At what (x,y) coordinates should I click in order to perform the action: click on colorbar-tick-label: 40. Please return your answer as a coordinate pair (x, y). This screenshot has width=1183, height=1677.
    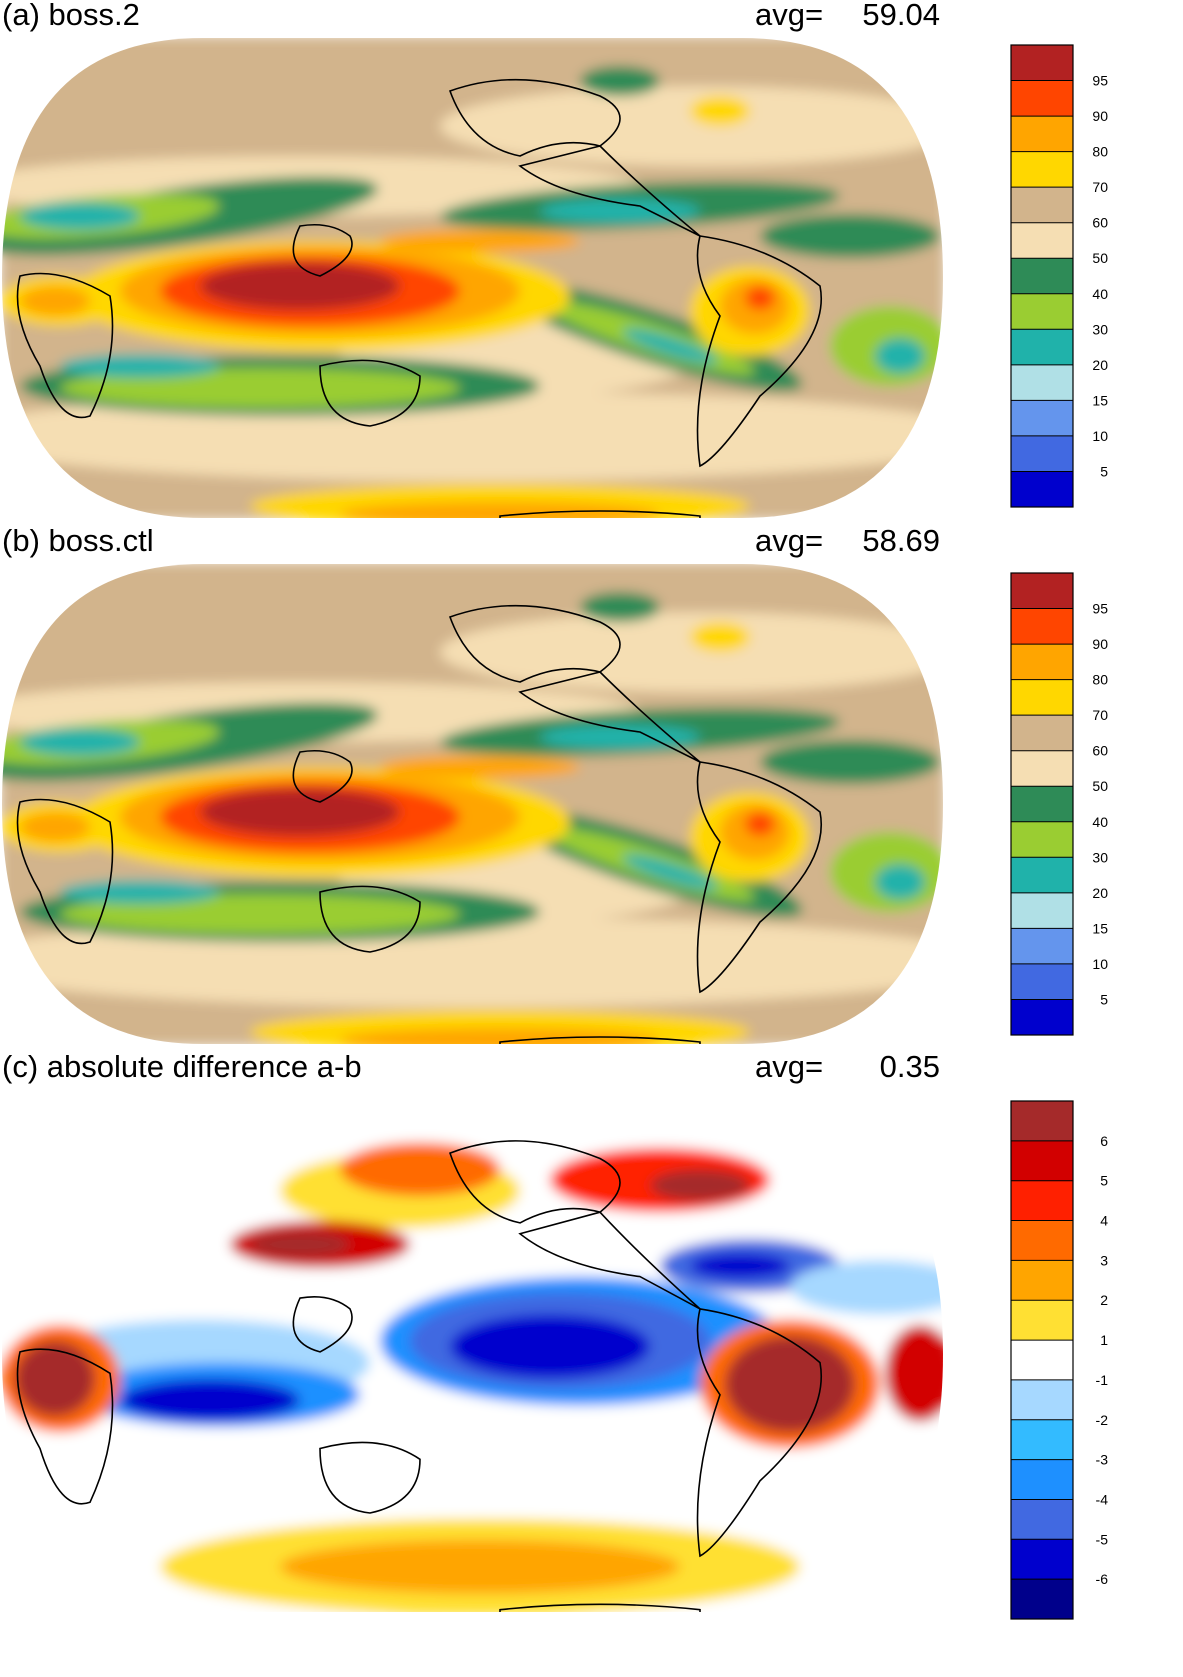
    Looking at the image, I should click on (1100, 294).